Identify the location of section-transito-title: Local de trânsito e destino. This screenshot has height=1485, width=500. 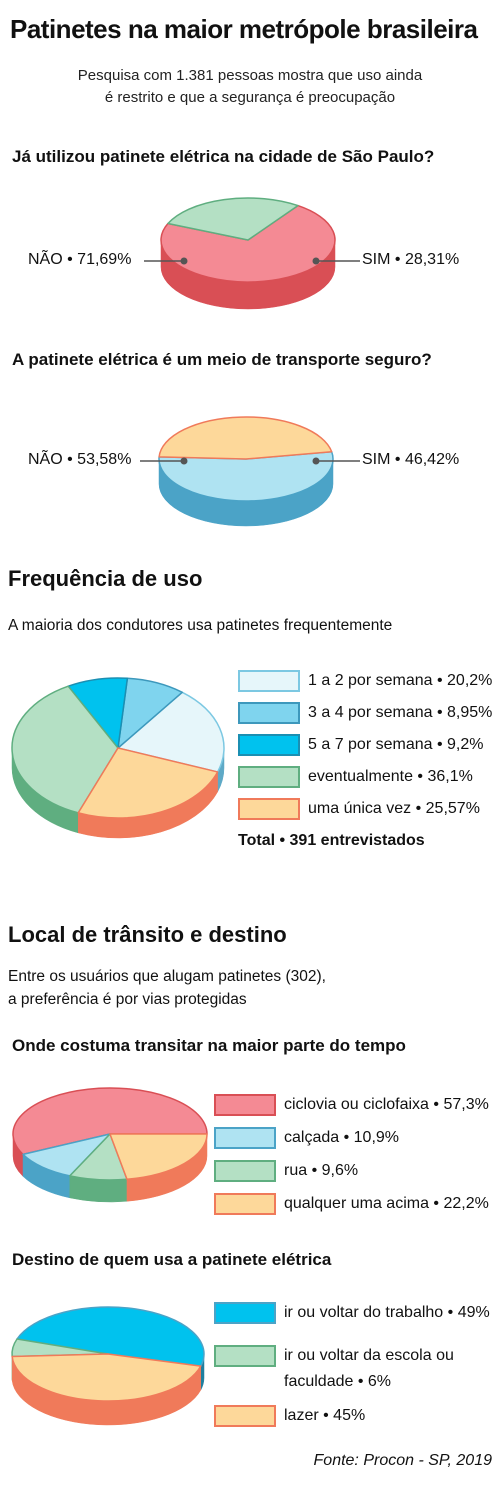
(147, 934).